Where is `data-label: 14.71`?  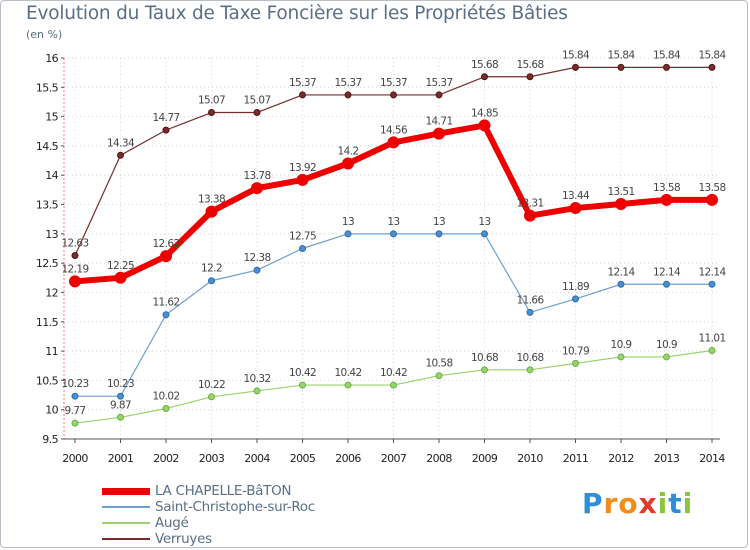
data-label: 14.71 is located at coordinates (438, 122).